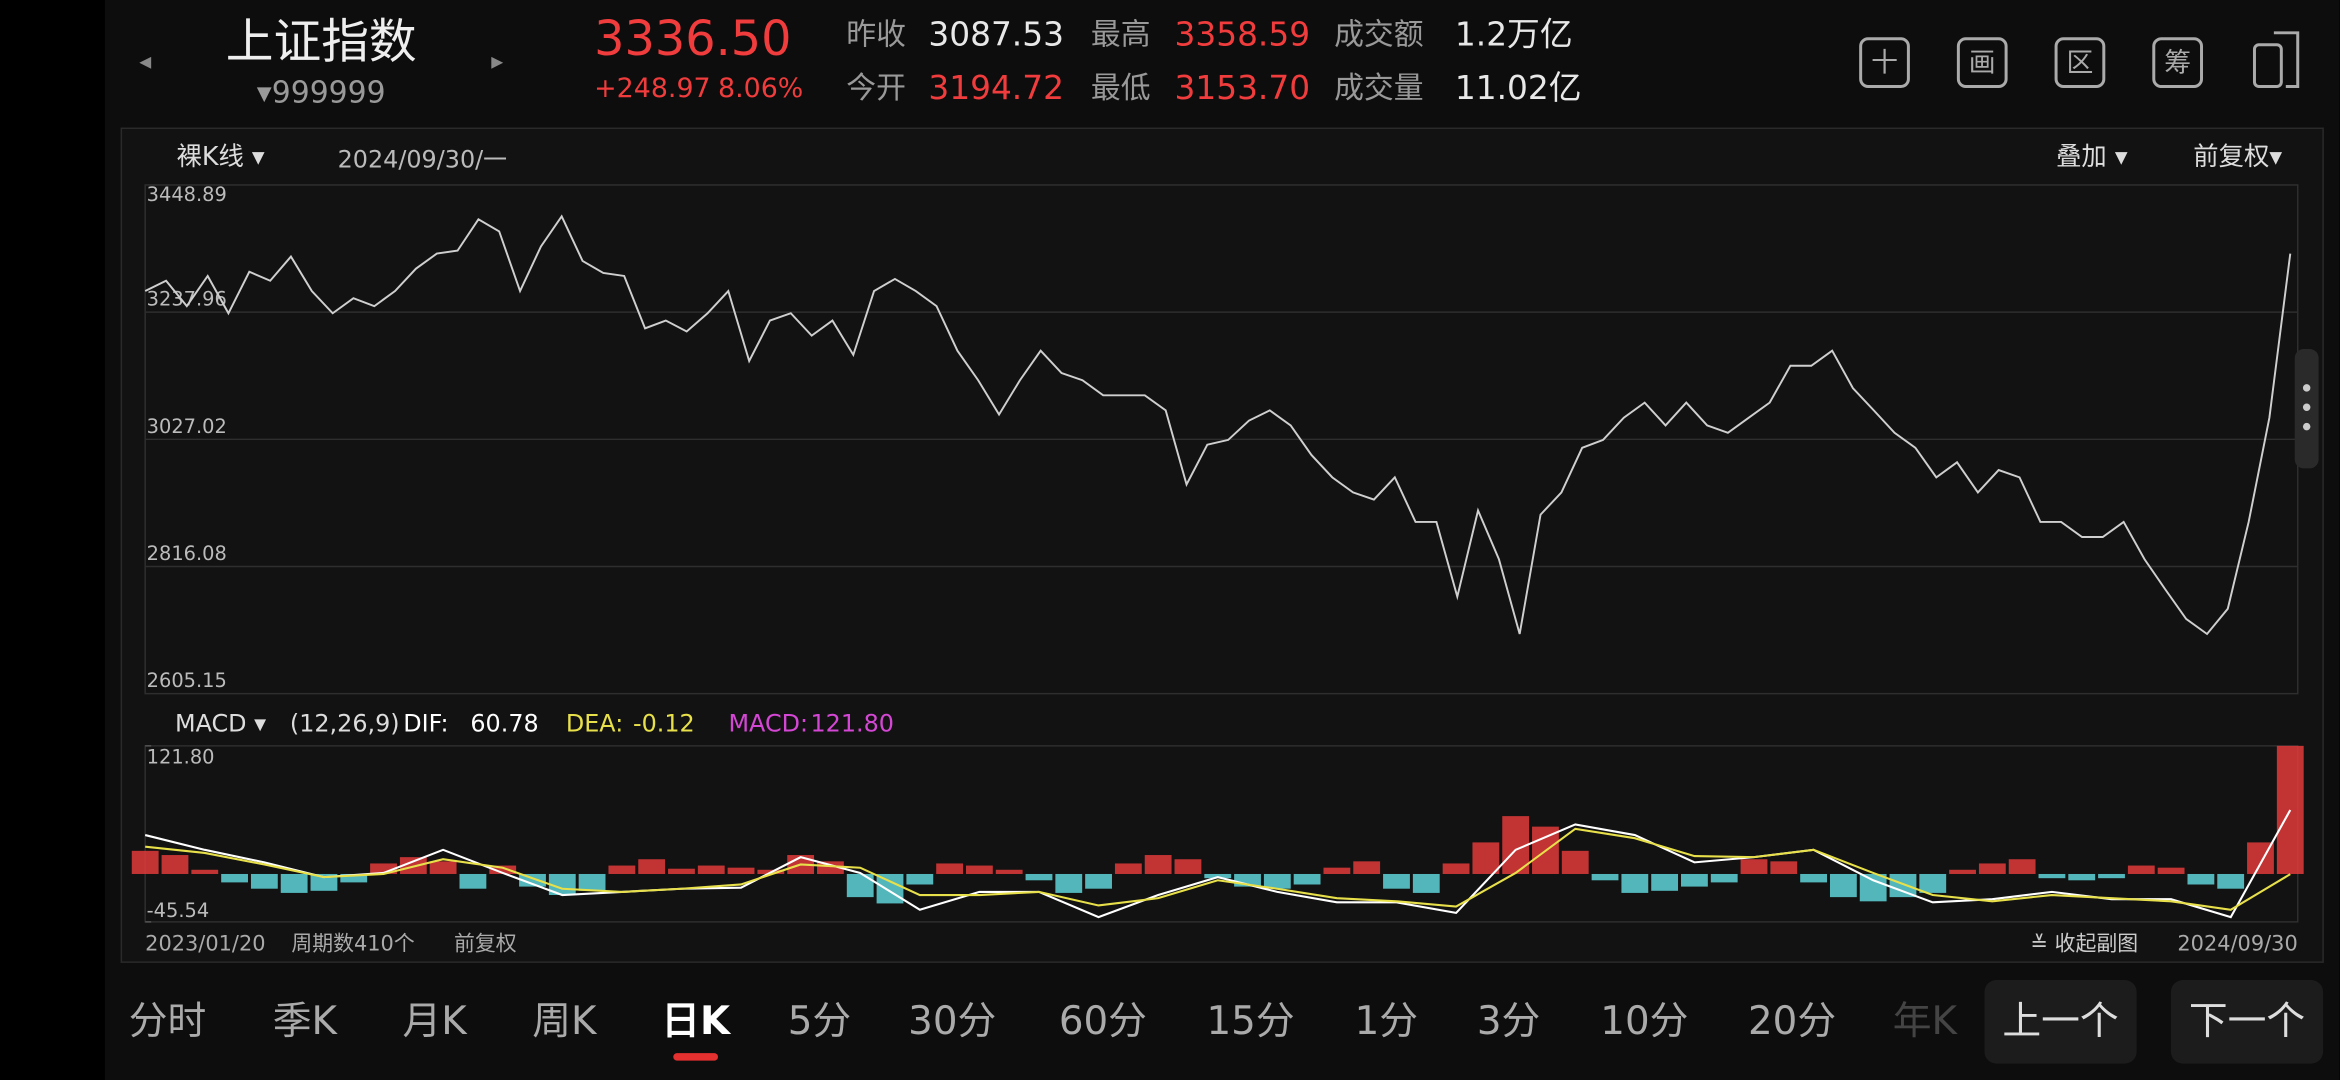 The height and width of the screenshot is (1080, 2340). I want to click on next-index: ▸, so click(497, 61).